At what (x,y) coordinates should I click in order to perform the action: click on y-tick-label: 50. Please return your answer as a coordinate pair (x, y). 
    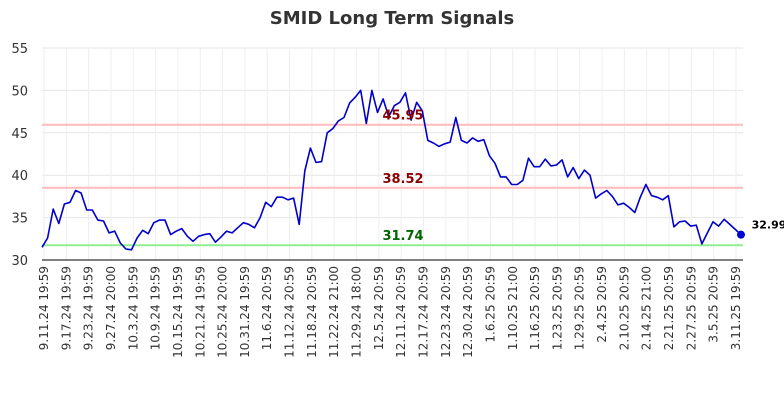
    Looking at the image, I should click on (19, 91).